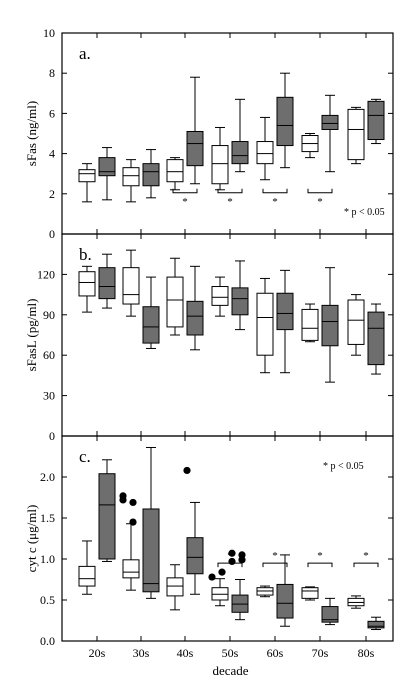  Describe the element at coordinates (47, 600) in the screenshot. I see `y-tick-label: 0.5` at that location.